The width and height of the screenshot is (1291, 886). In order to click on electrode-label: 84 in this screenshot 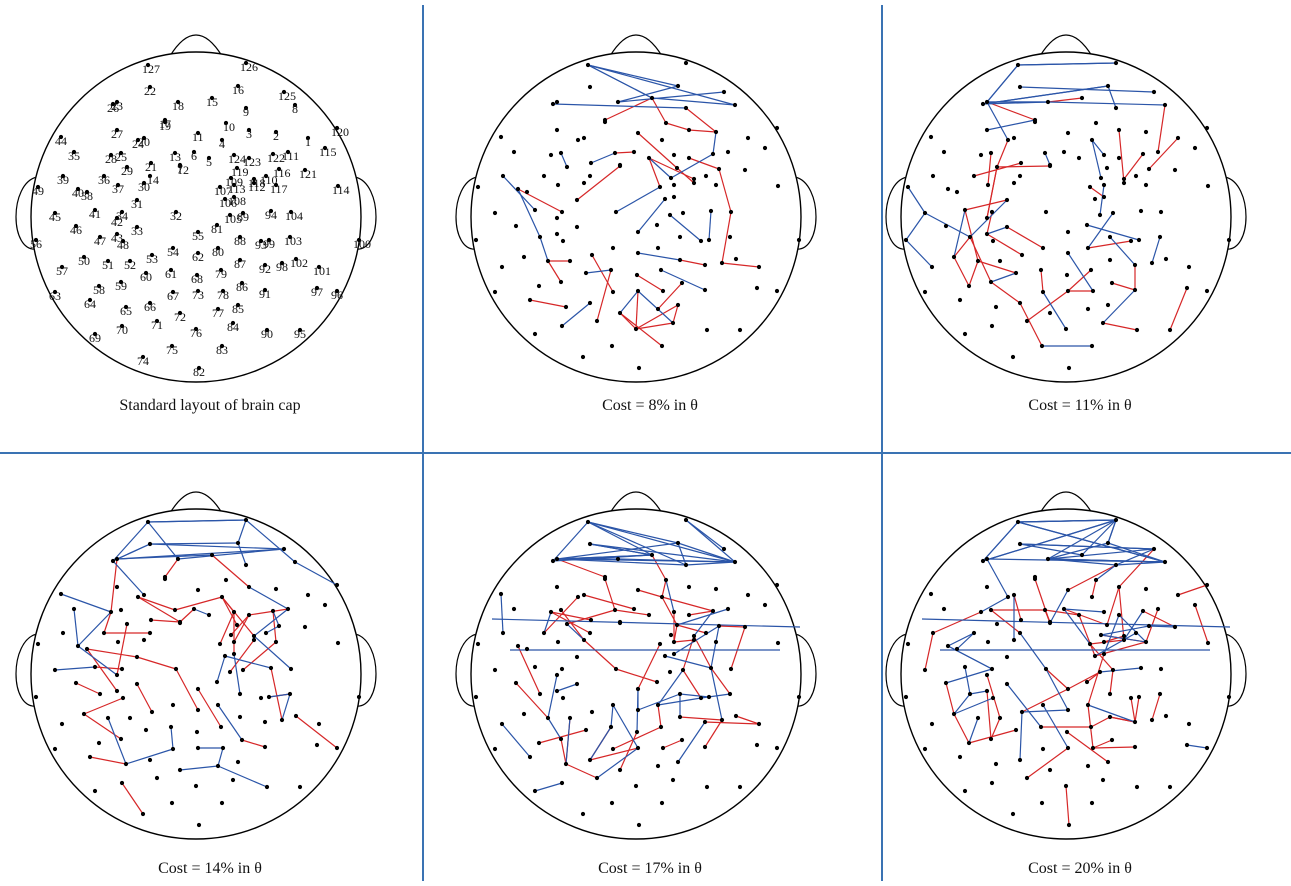, I will do `click(233, 327)`.